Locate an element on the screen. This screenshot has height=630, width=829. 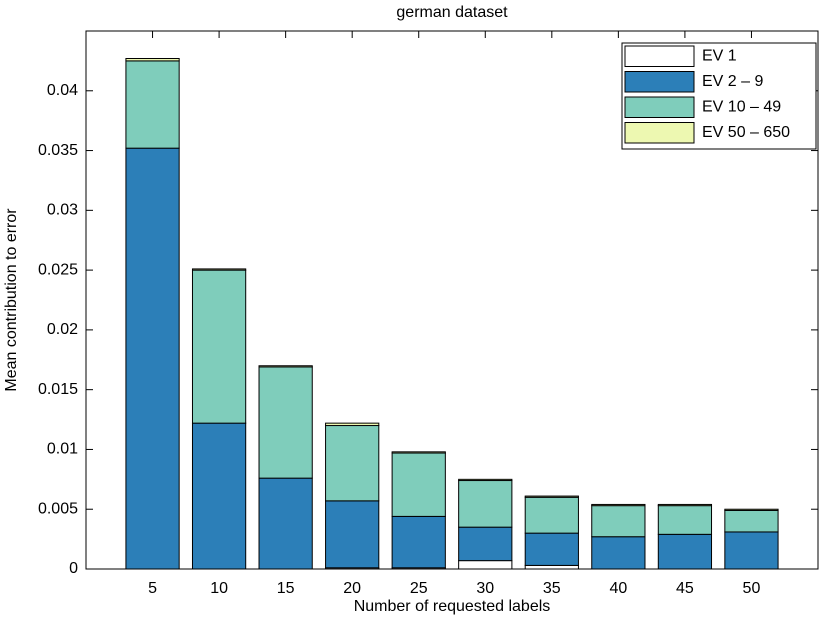
x-tick-label: 40 is located at coordinates (618, 588).